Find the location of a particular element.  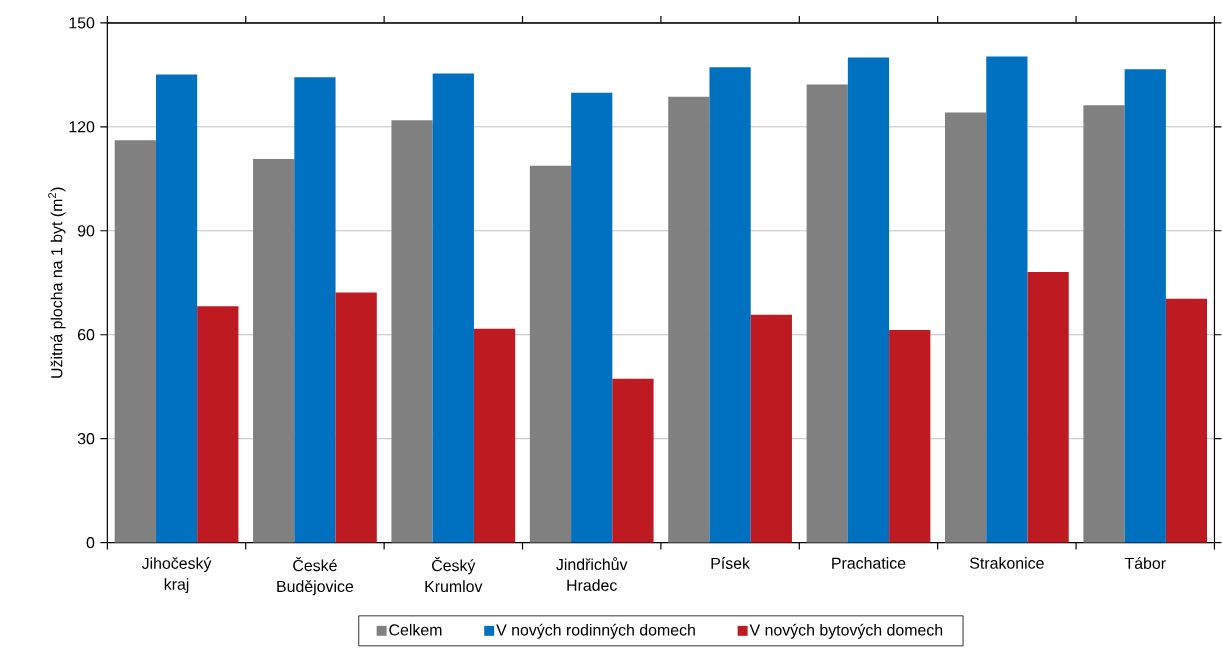

legend-label: V nových bytových domech is located at coordinates (846, 631).